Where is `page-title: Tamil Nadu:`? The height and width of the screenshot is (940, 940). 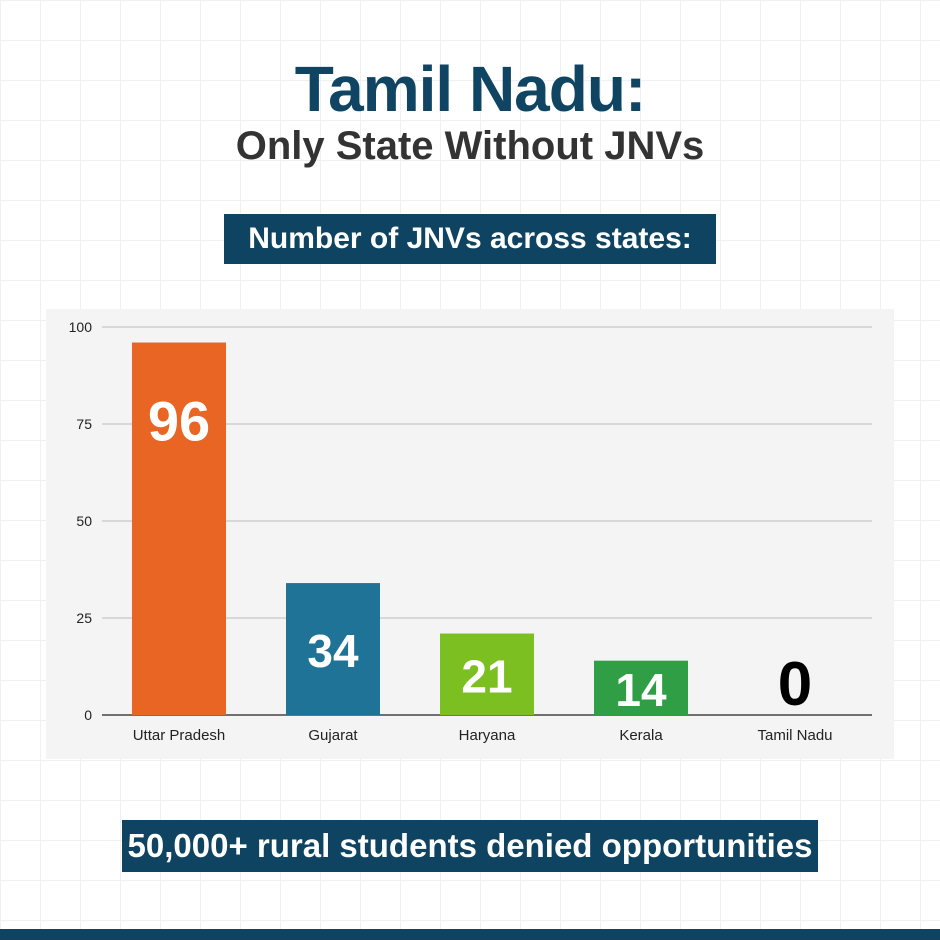 page-title: Tamil Nadu: is located at coordinates (470, 89).